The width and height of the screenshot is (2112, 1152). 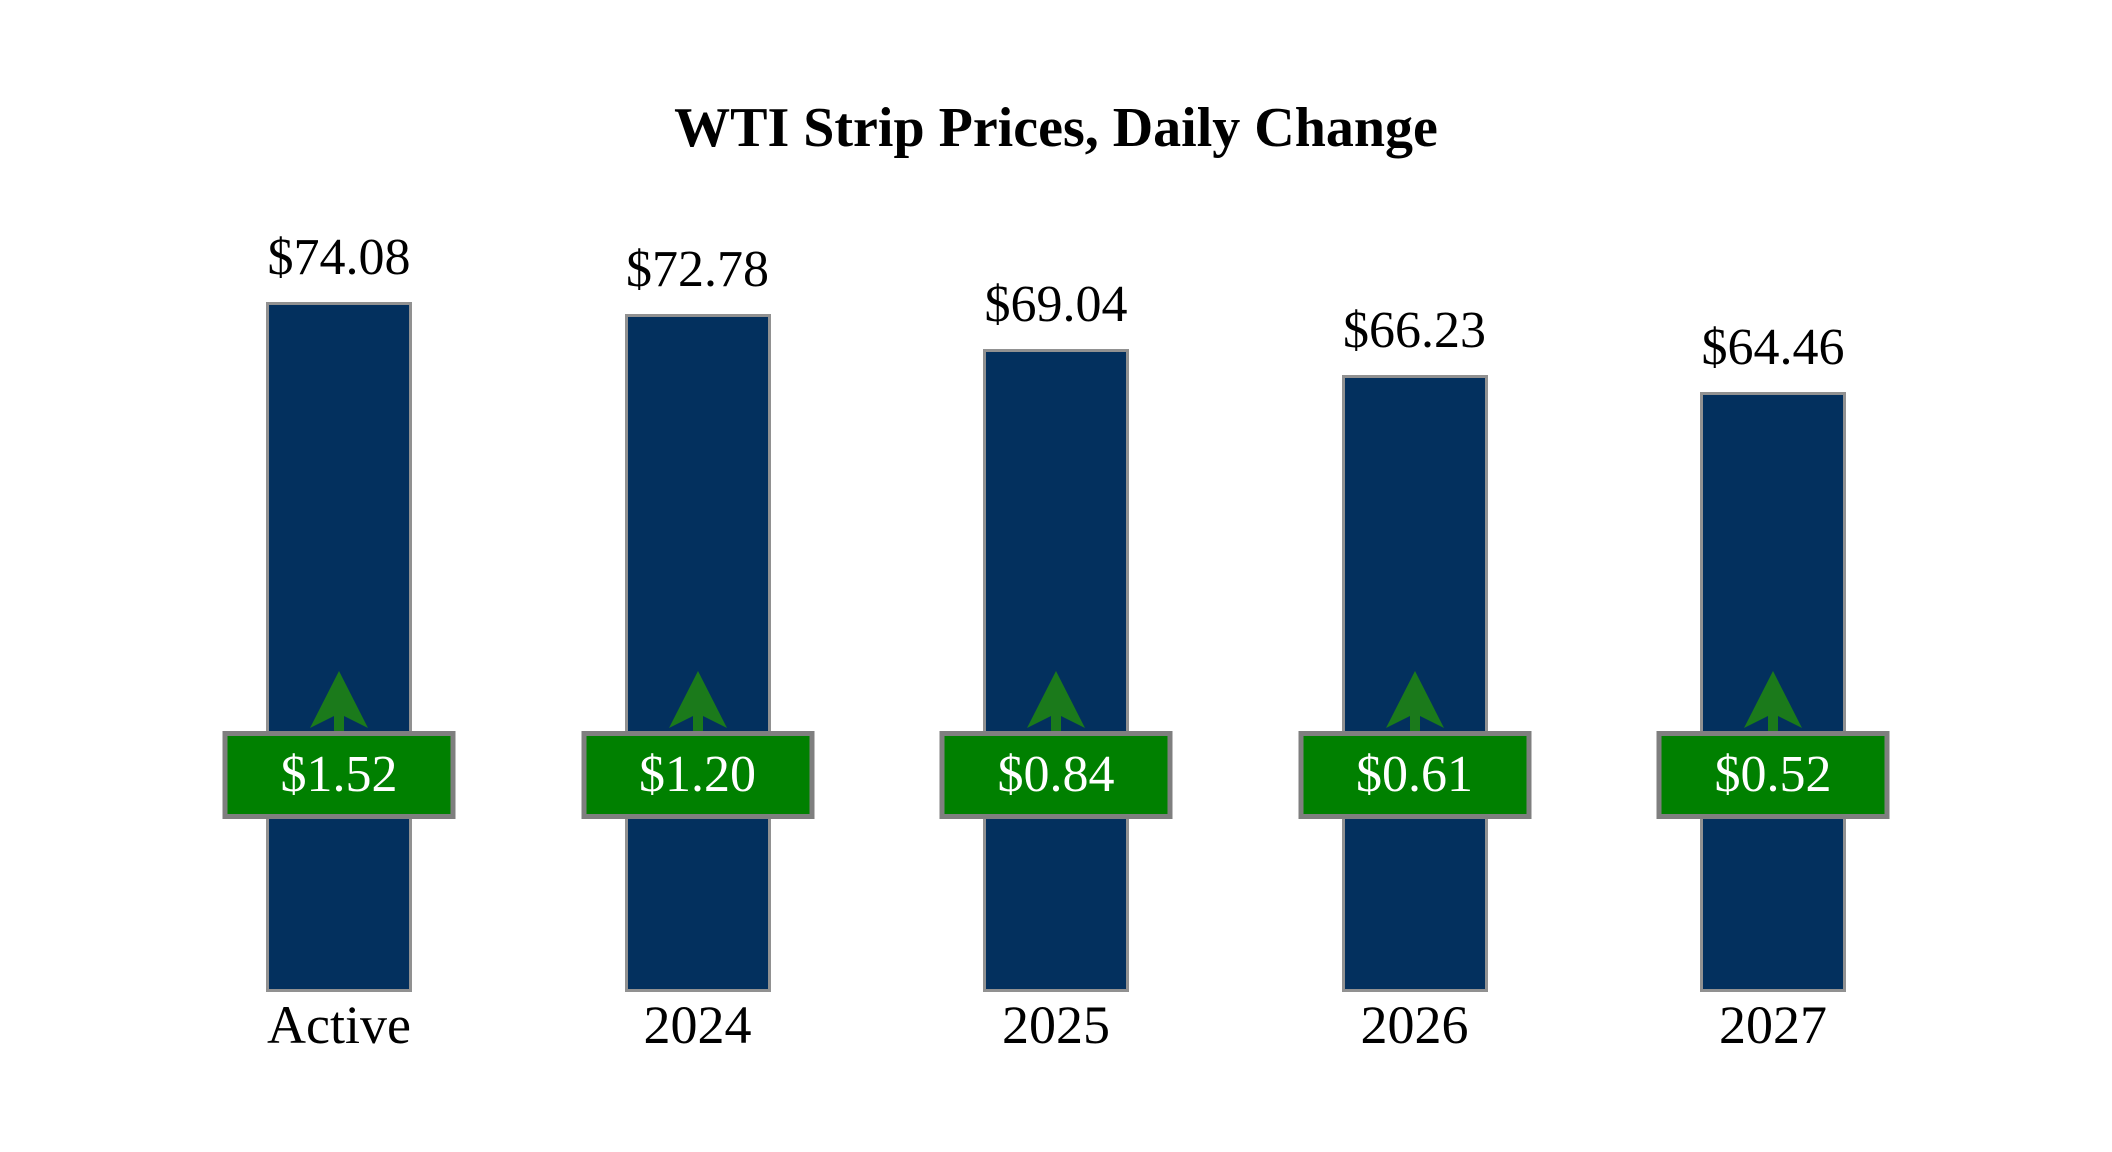 What do you see at coordinates (1414, 330) in the screenshot?
I see `price-label: $66.23` at bounding box center [1414, 330].